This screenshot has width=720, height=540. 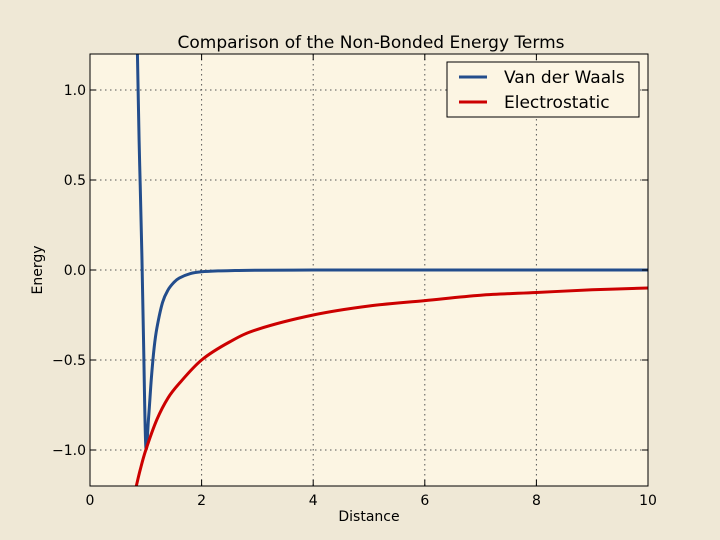 What do you see at coordinates (75, 181) in the screenshot?
I see `y-tick-label: 0.5` at bounding box center [75, 181].